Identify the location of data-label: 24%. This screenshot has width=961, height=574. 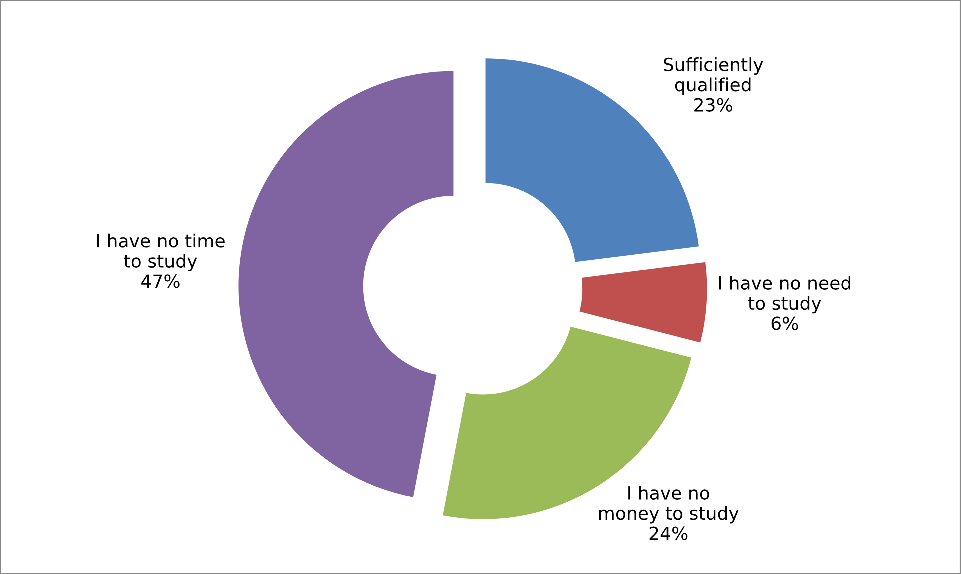
(669, 533).